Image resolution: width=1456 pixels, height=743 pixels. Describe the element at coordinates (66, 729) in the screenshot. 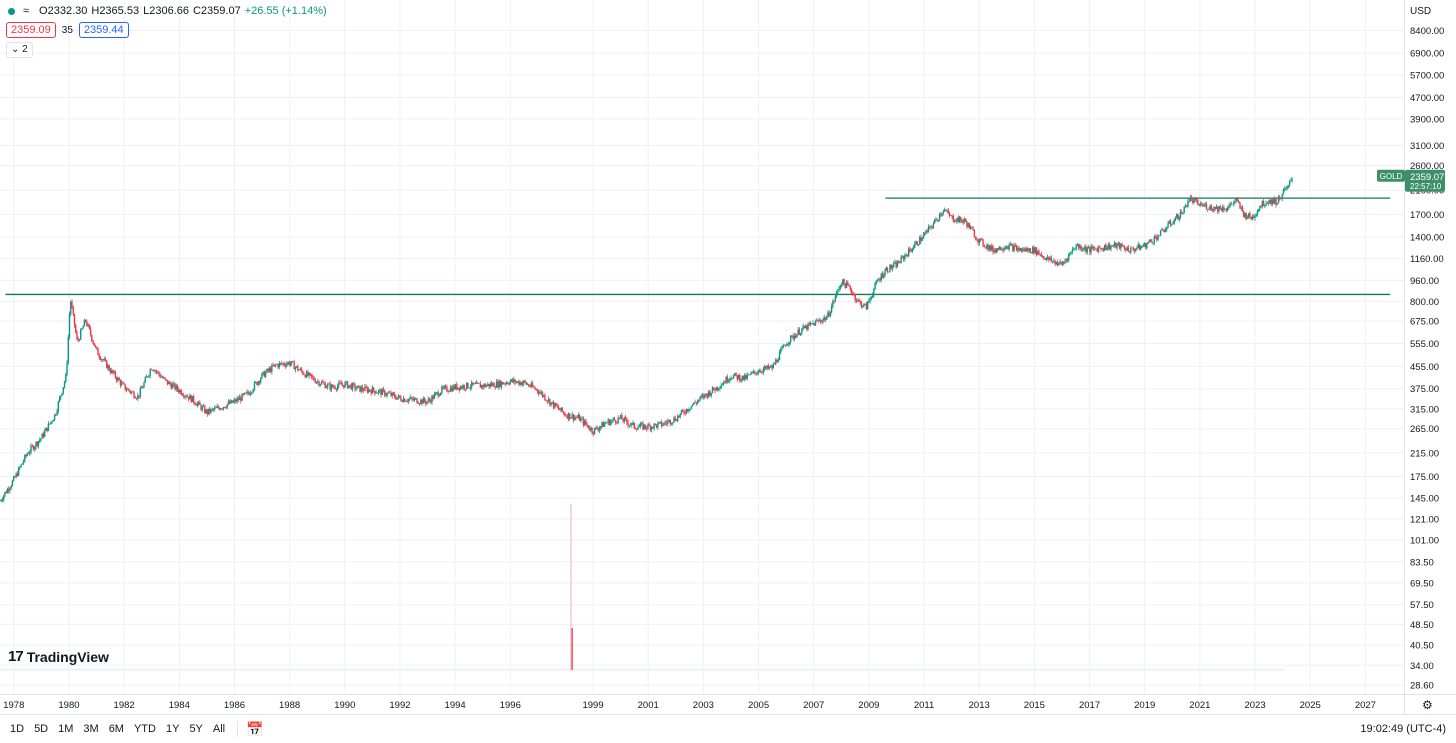

I see `range-button-1m: 1M` at that location.